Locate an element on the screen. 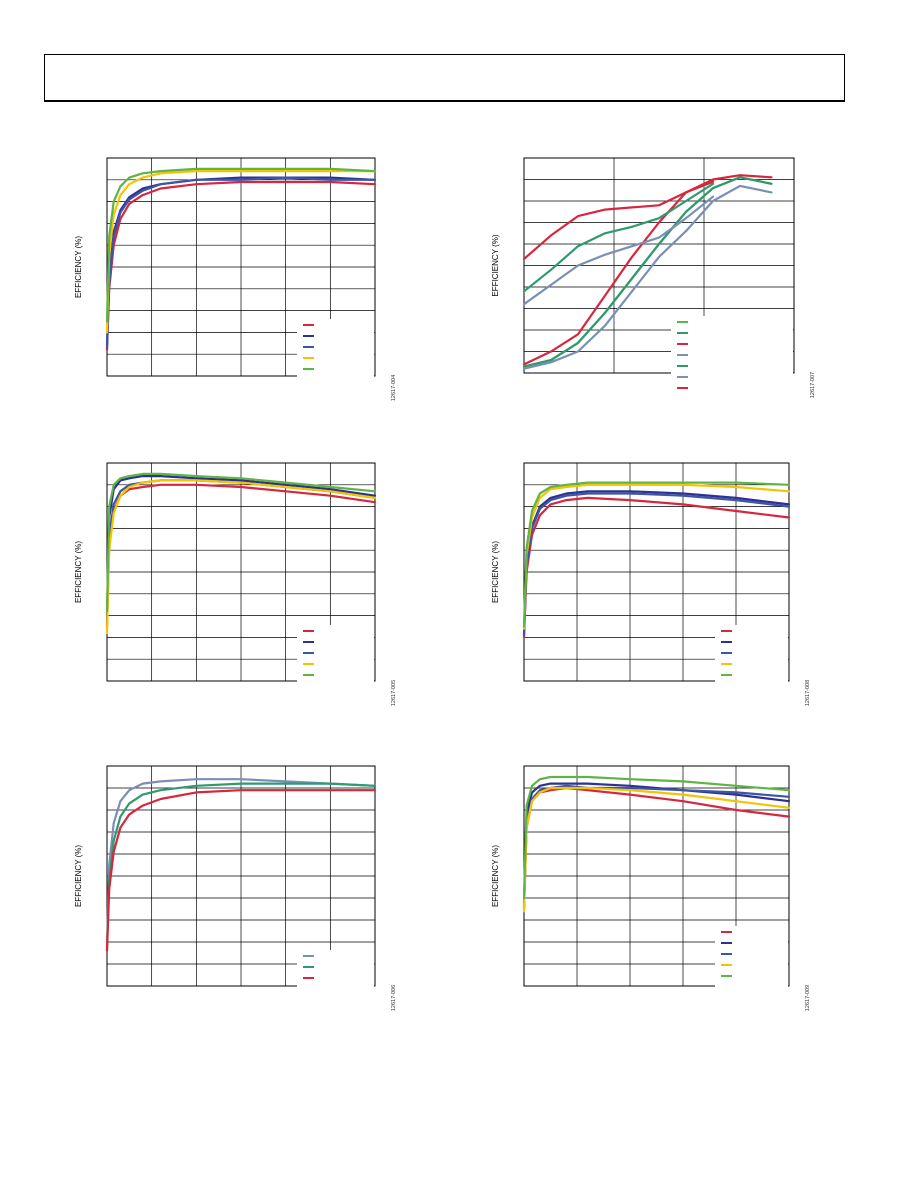 This screenshot has height=1188, width=918. header-box is located at coordinates (444, 78).